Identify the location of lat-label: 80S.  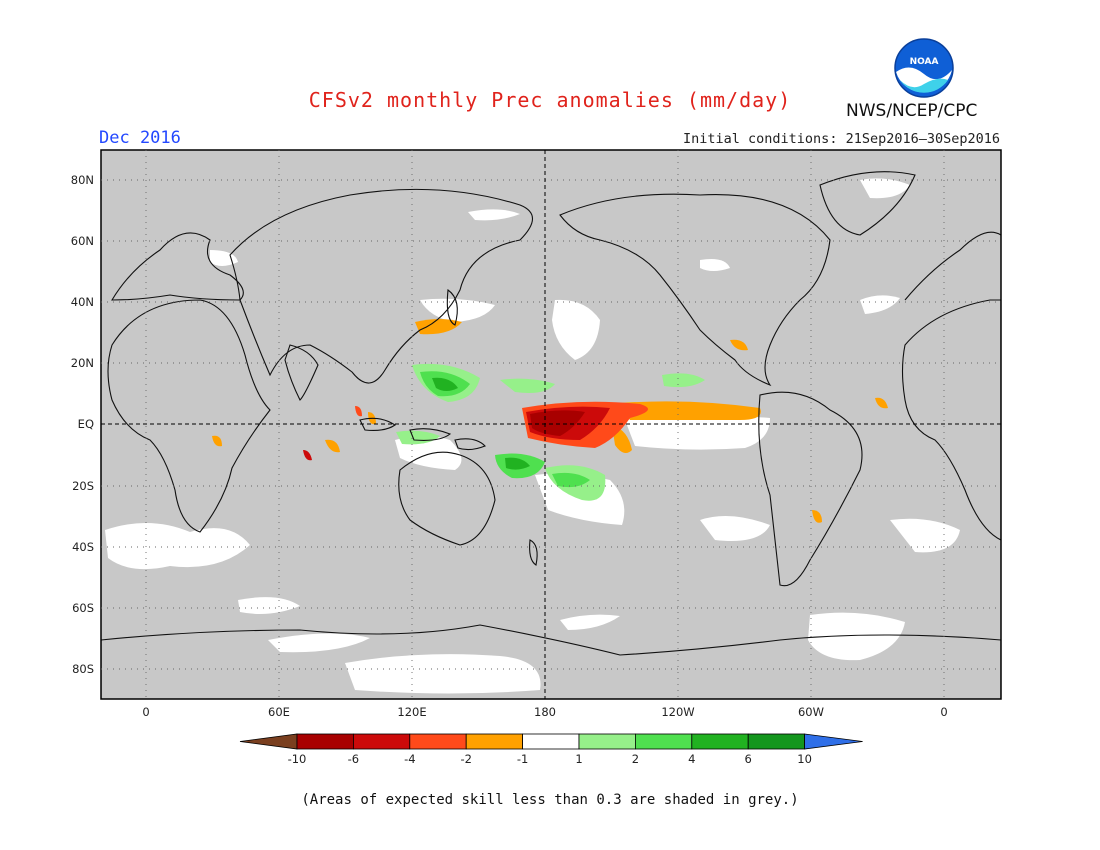
(83, 669).